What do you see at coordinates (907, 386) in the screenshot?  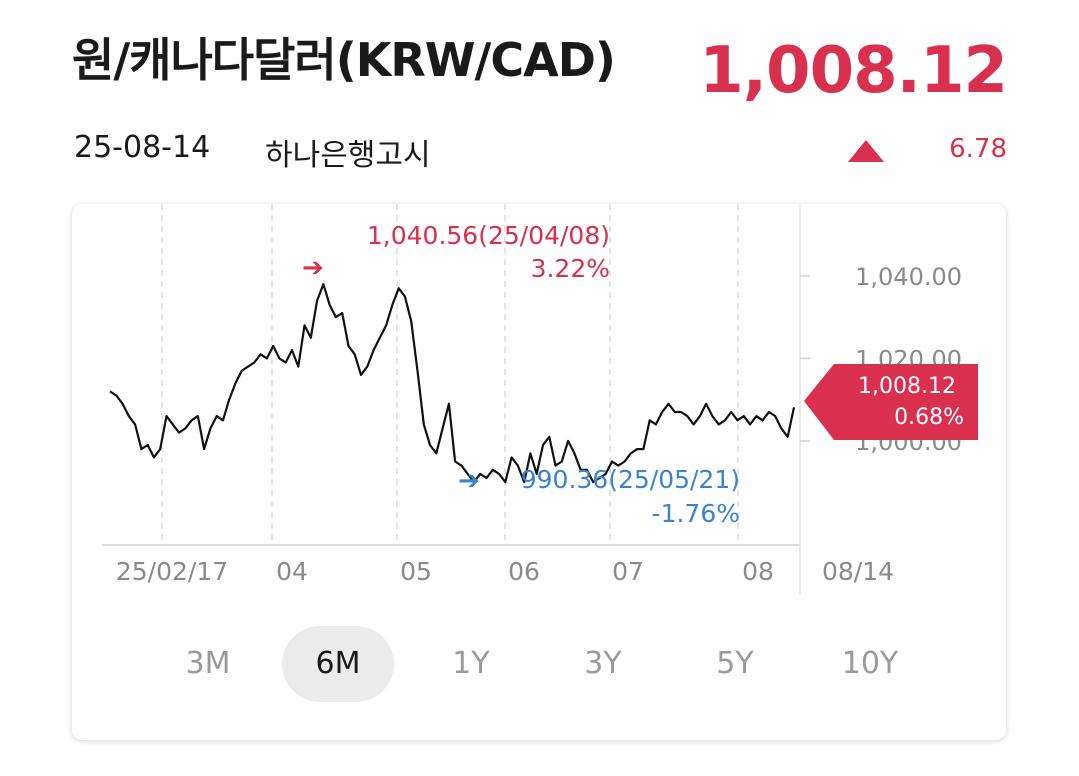 I see `flag-price: 1,008.12` at bounding box center [907, 386].